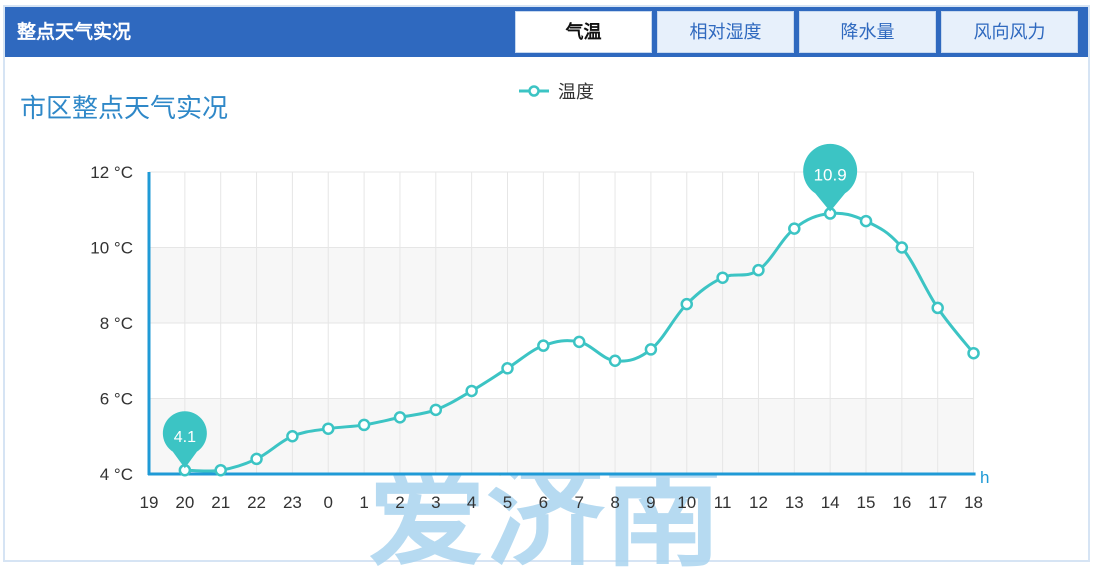 Image resolution: width=1095 pixels, height=570 pixels. I want to click on panel-header: 整点天气实况 气温 相对湿度 降水量 风向风力, so click(546, 32).